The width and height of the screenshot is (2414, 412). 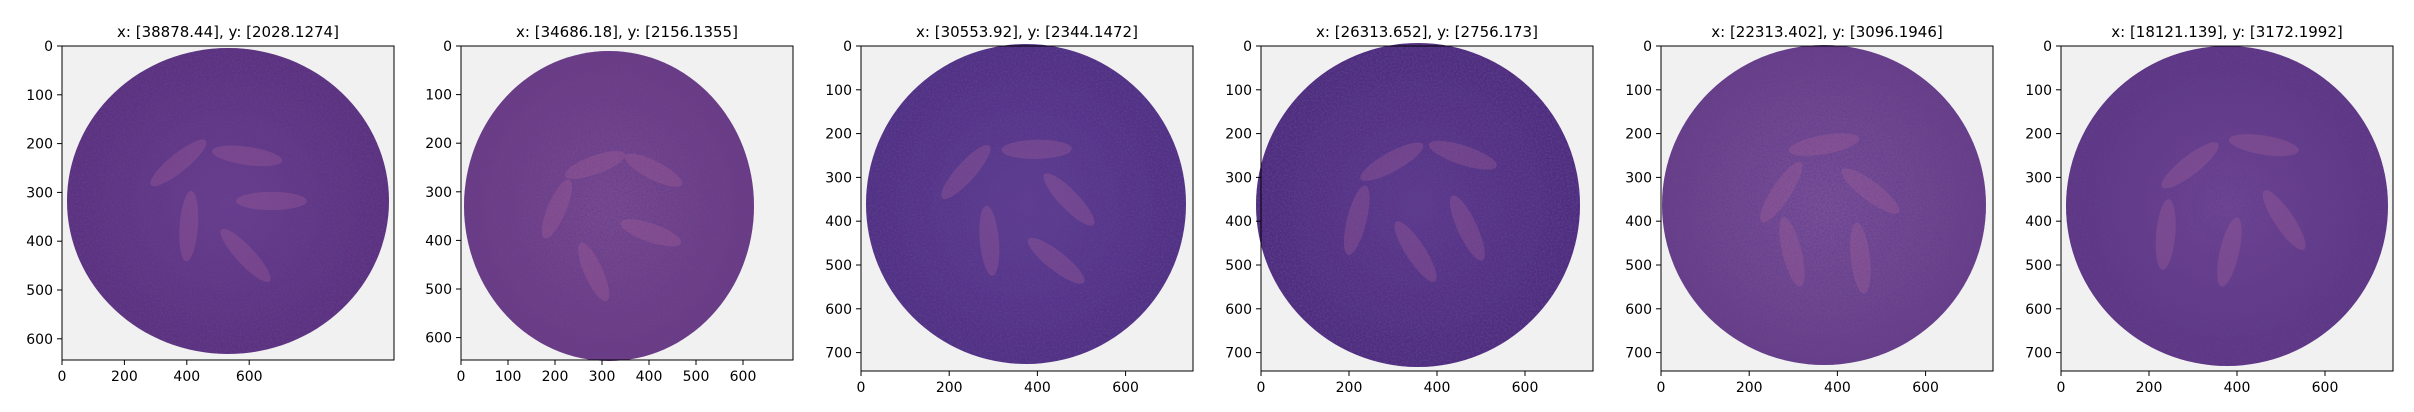 I want to click on panel-title: x: [38878.44], y: [2028.1274], so click(x=228, y=32).